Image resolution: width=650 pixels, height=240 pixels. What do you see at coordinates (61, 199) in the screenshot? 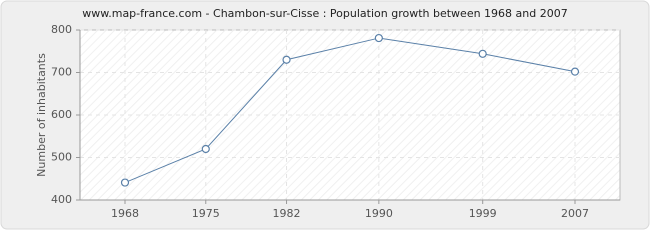
I see `y-tick-label: 400` at bounding box center [61, 199].